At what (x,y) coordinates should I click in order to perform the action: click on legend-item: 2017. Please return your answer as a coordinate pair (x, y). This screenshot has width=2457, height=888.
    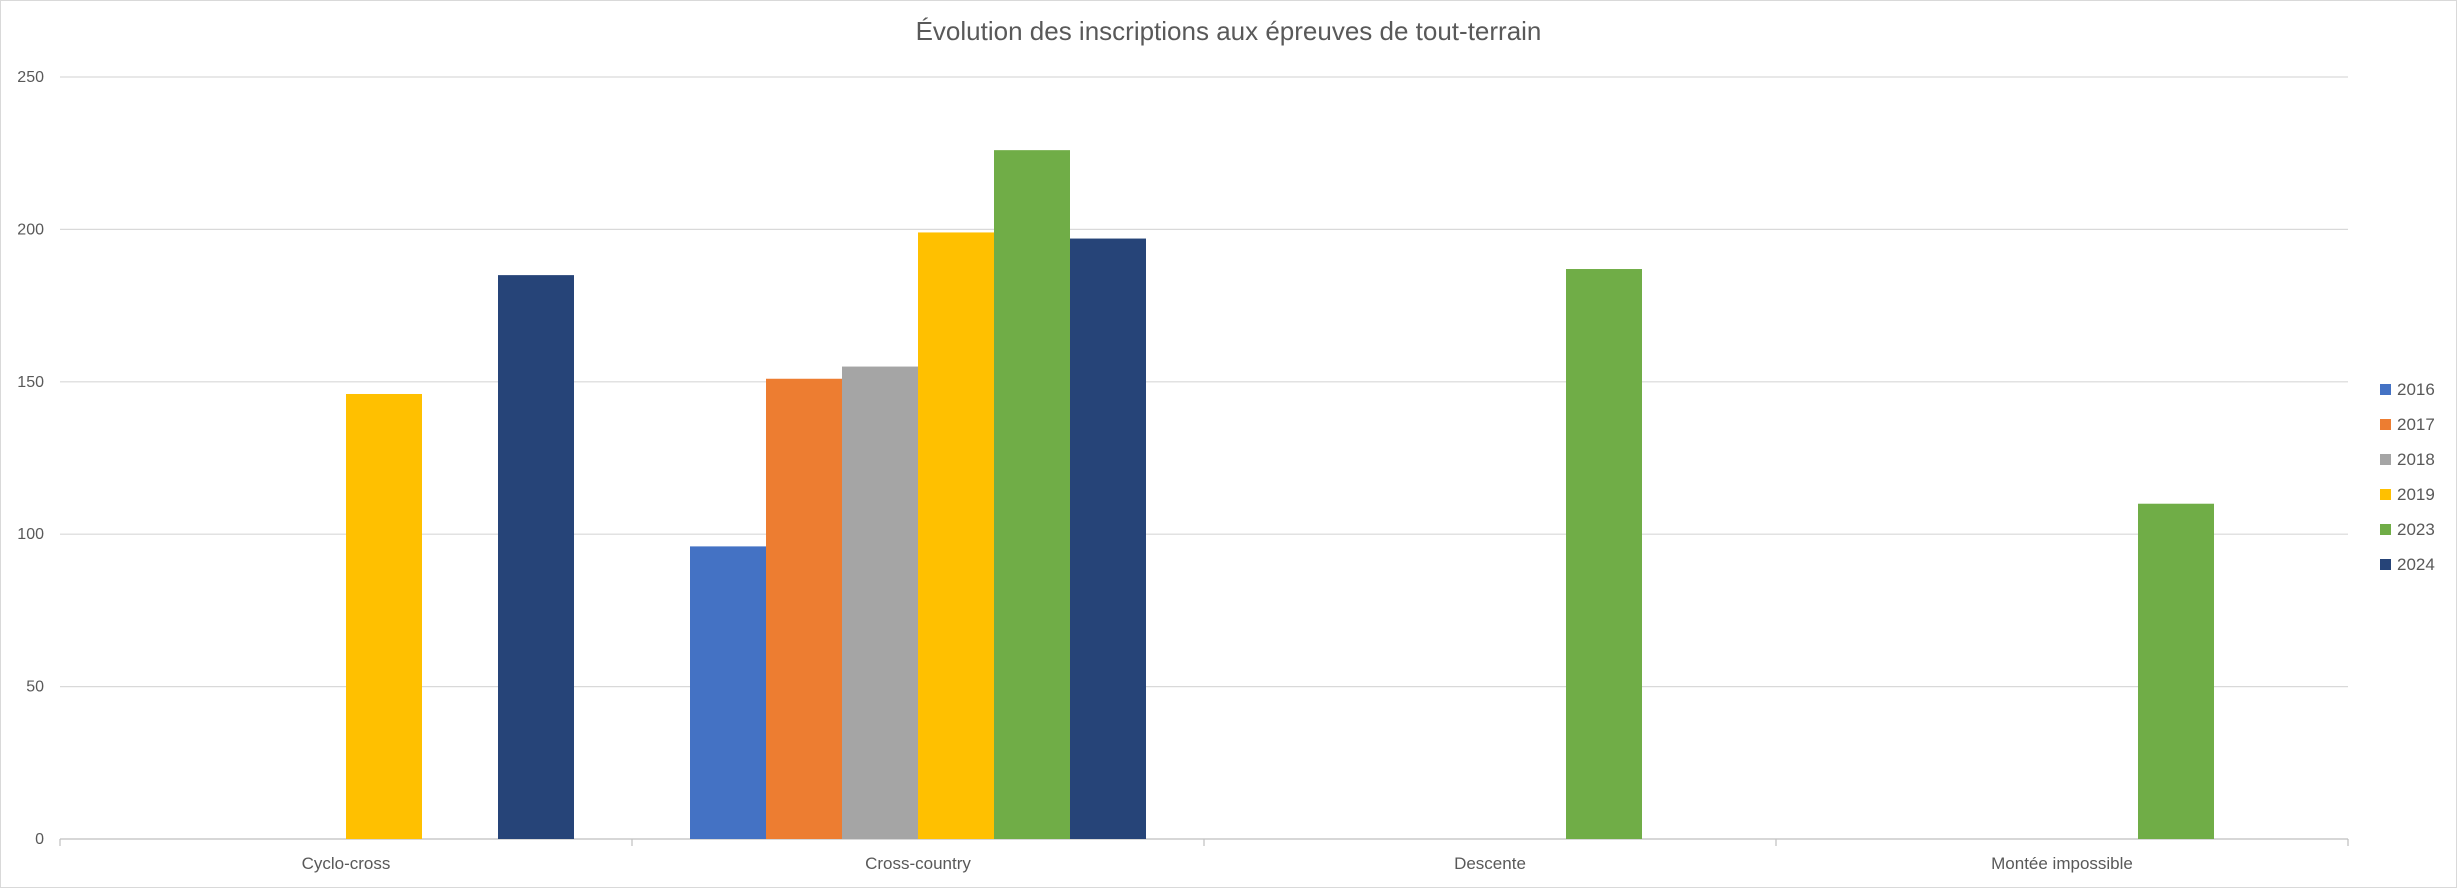
    Looking at the image, I should click on (2407, 424).